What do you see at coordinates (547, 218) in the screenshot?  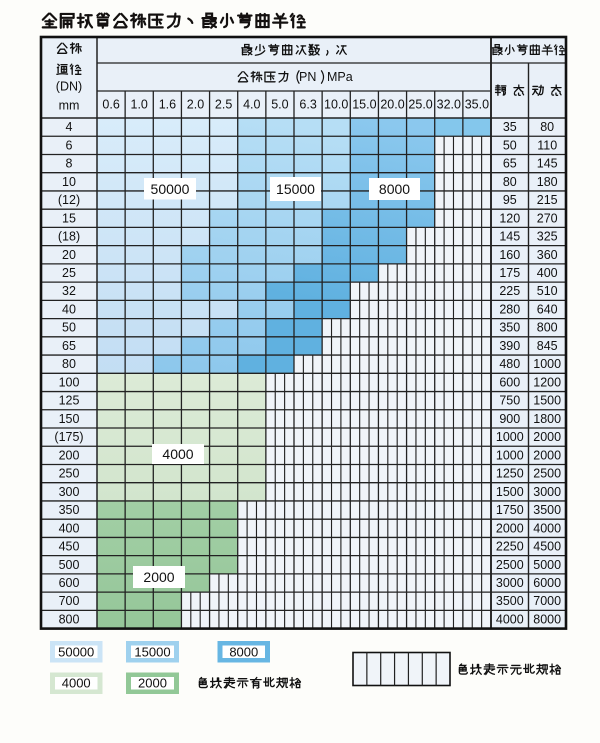 I see `svg-text: 270` at bounding box center [547, 218].